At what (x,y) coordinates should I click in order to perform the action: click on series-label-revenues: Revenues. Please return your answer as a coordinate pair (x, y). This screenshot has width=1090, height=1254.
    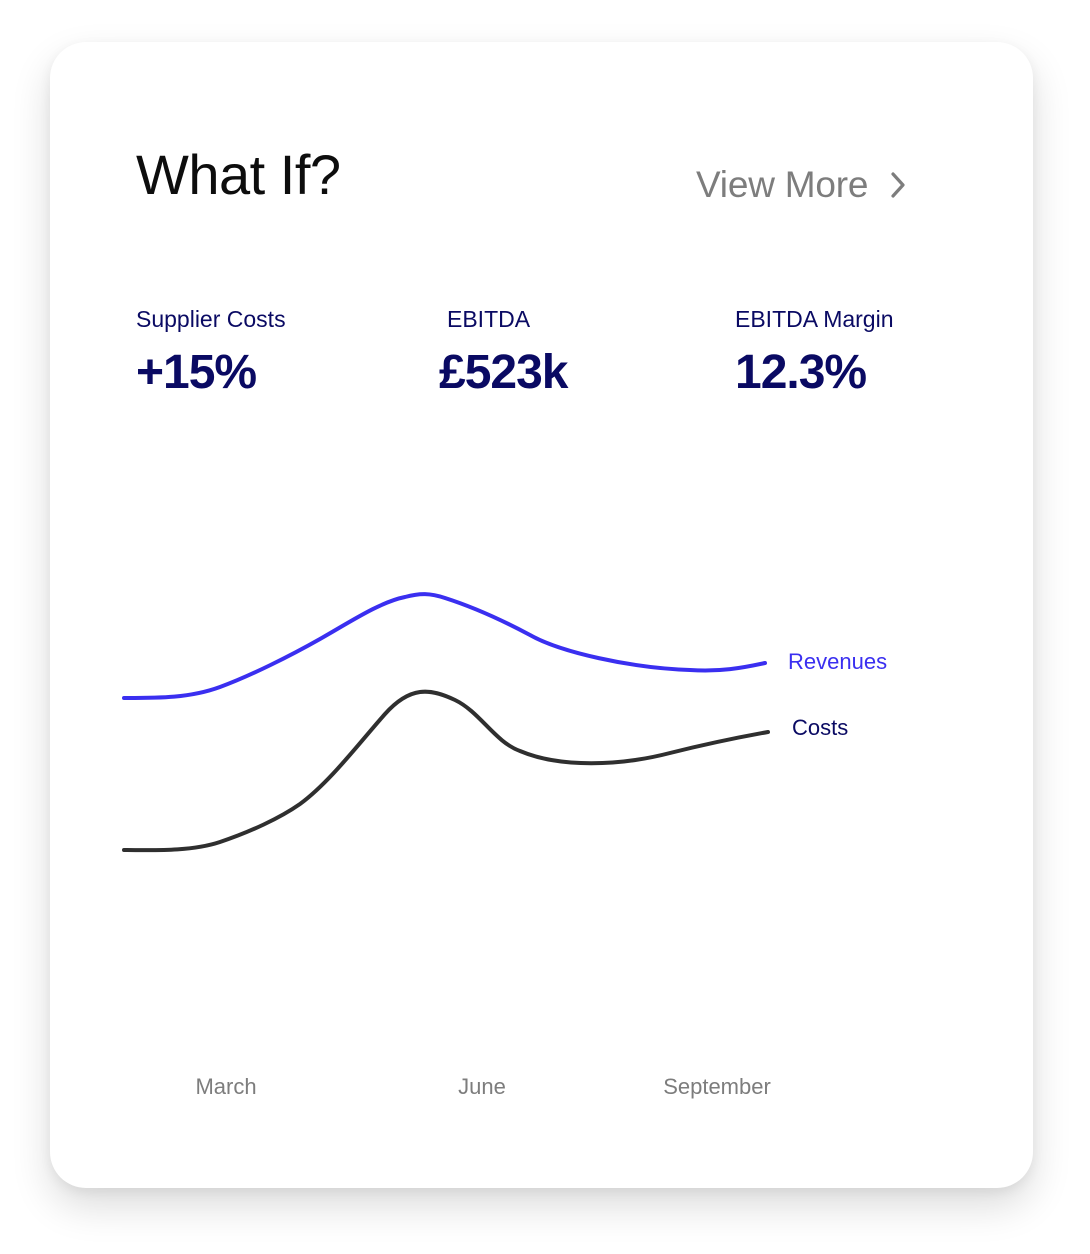
    Looking at the image, I should click on (838, 661).